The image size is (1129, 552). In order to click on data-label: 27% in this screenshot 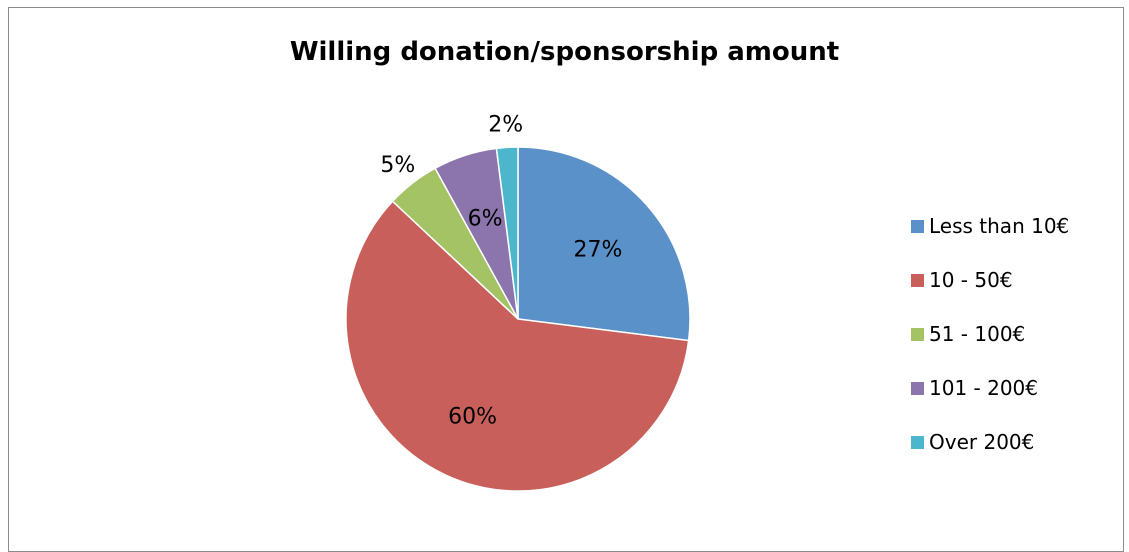, I will do `click(598, 249)`.